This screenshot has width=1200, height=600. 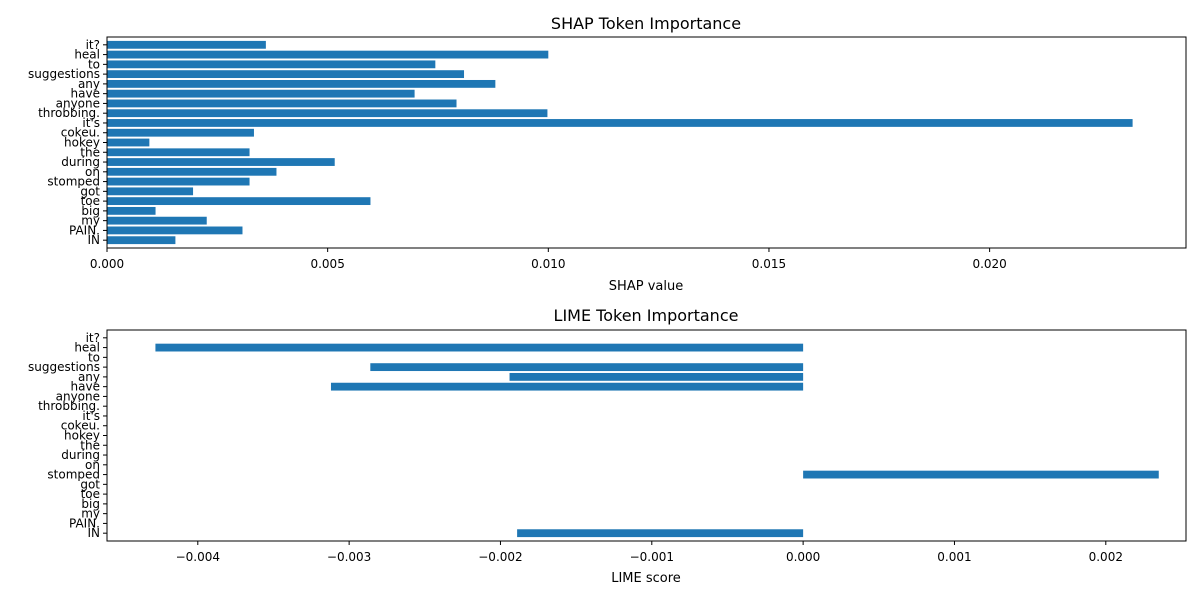 I want to click on shap-y-tick-label: the, so click(x=90, y=152).